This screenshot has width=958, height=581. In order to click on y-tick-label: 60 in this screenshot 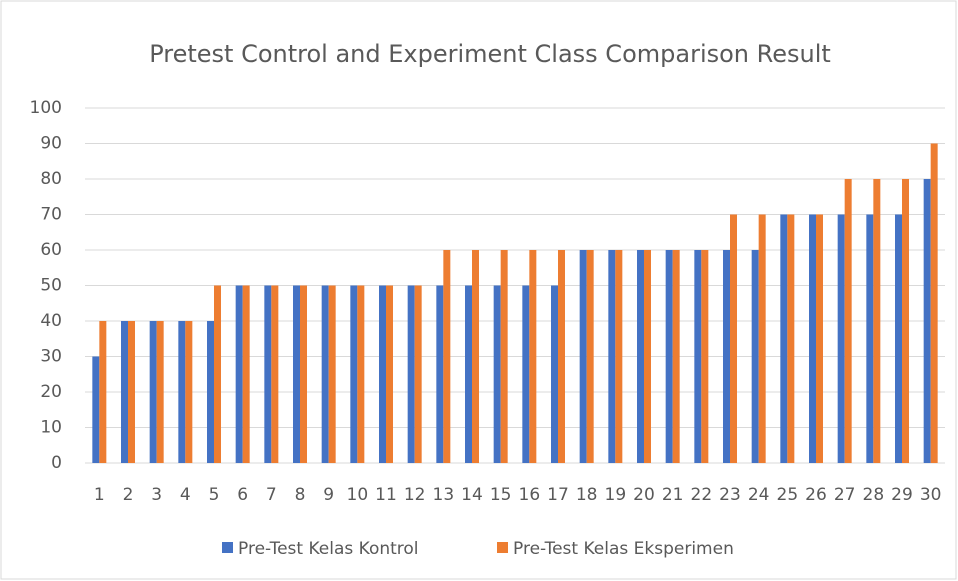, I will do `click(51, 250)`.